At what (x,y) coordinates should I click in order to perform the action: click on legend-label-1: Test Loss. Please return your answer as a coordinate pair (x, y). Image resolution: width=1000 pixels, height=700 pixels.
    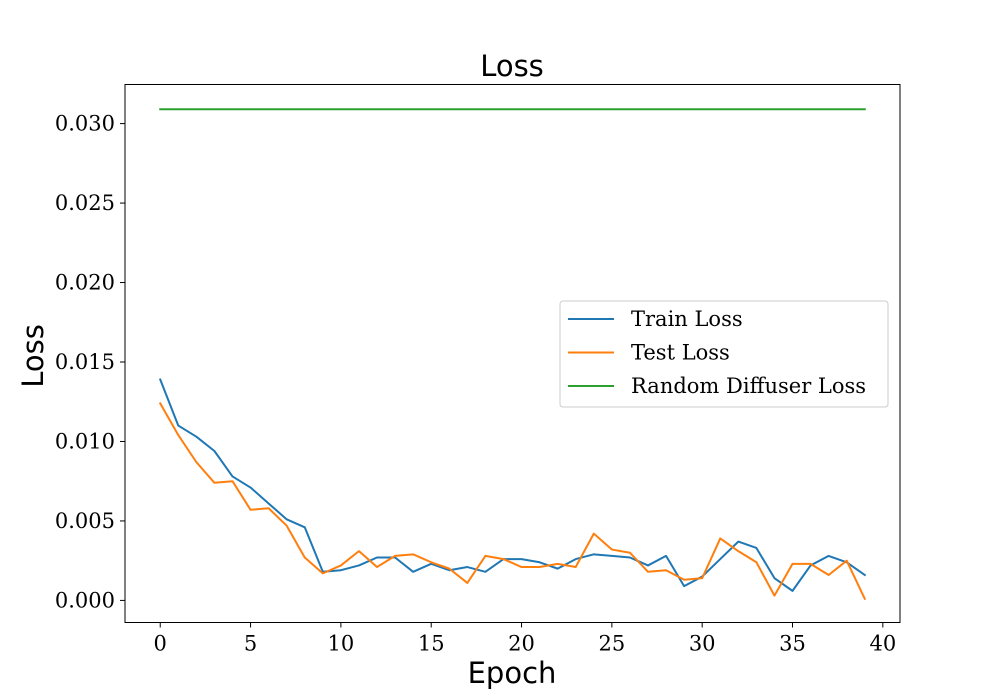
    Looking at the image, I should click on (680, 353).